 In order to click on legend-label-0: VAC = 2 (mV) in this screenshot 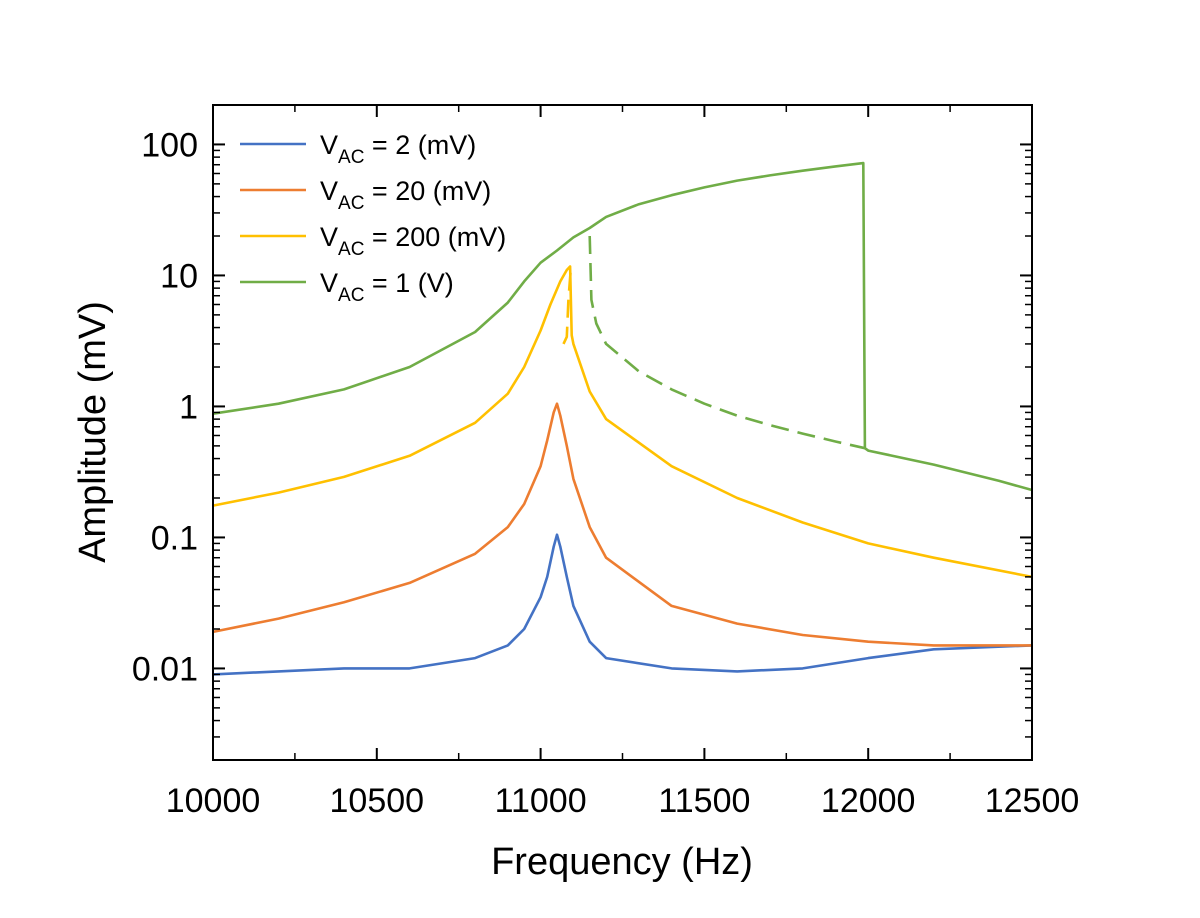, I will do `click(398, 149)`.